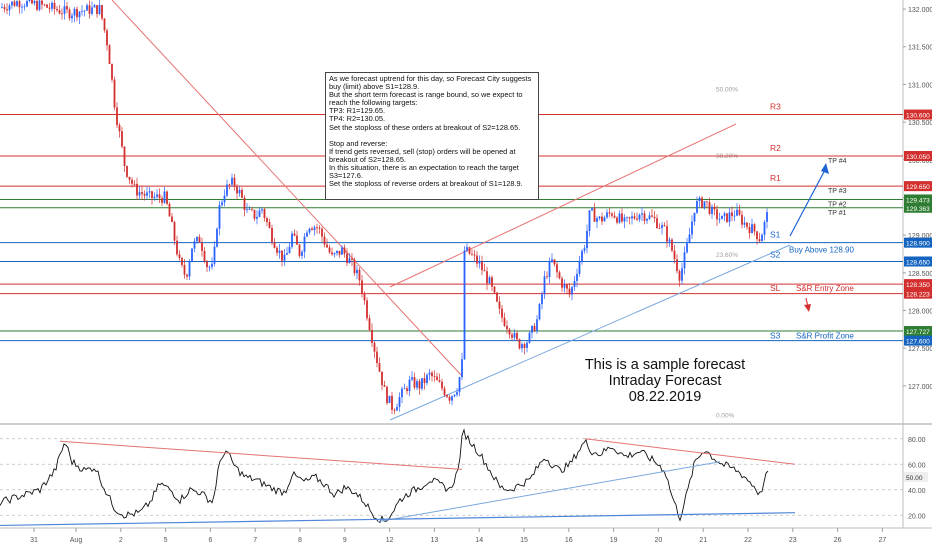 This screenshot has width=932, height=550. I want to click on time-tick-label-6: 8, so click(300, 540).